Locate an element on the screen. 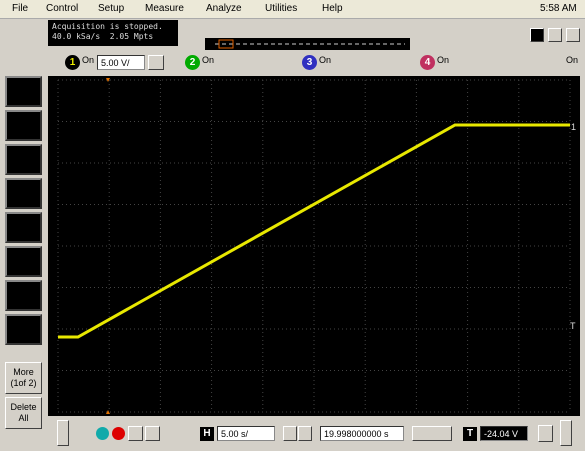  channel-number: 3 is located at coordinates (309, 62).